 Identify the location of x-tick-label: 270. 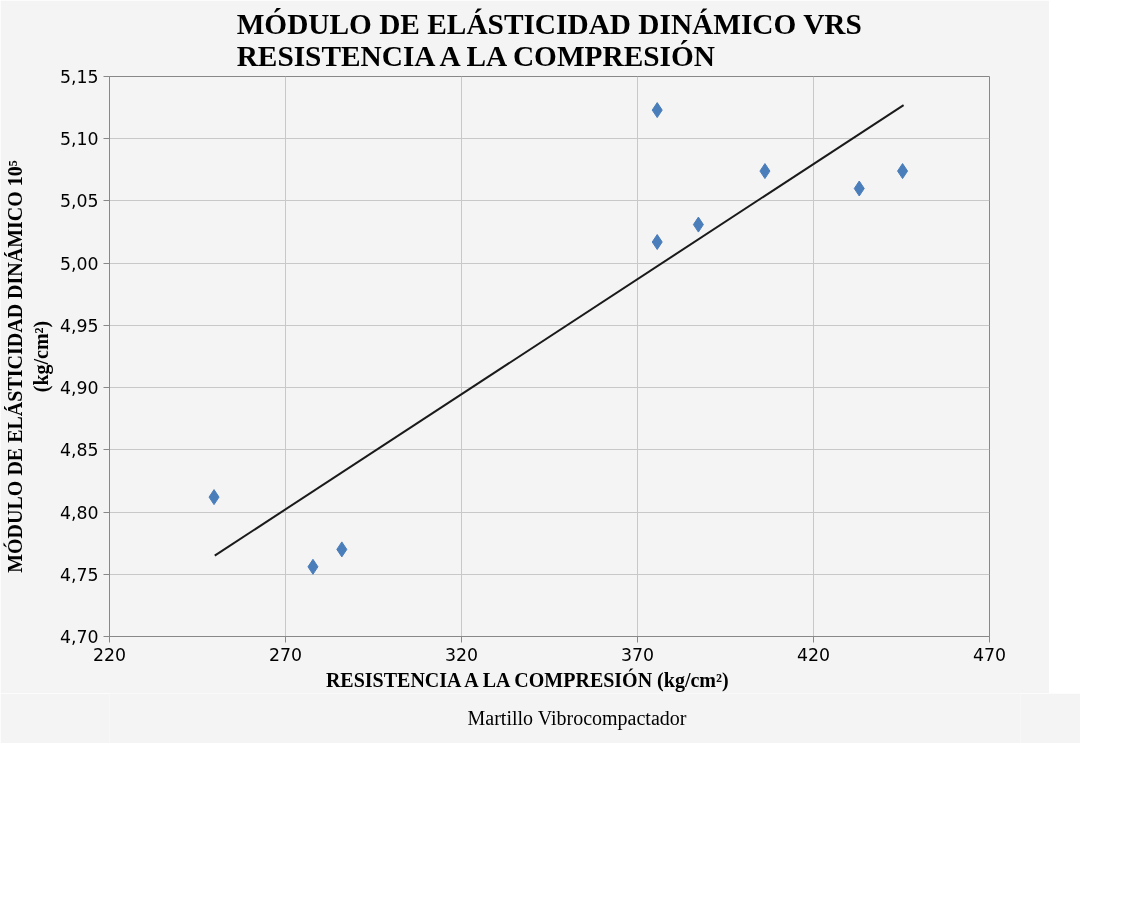
(285, 654).